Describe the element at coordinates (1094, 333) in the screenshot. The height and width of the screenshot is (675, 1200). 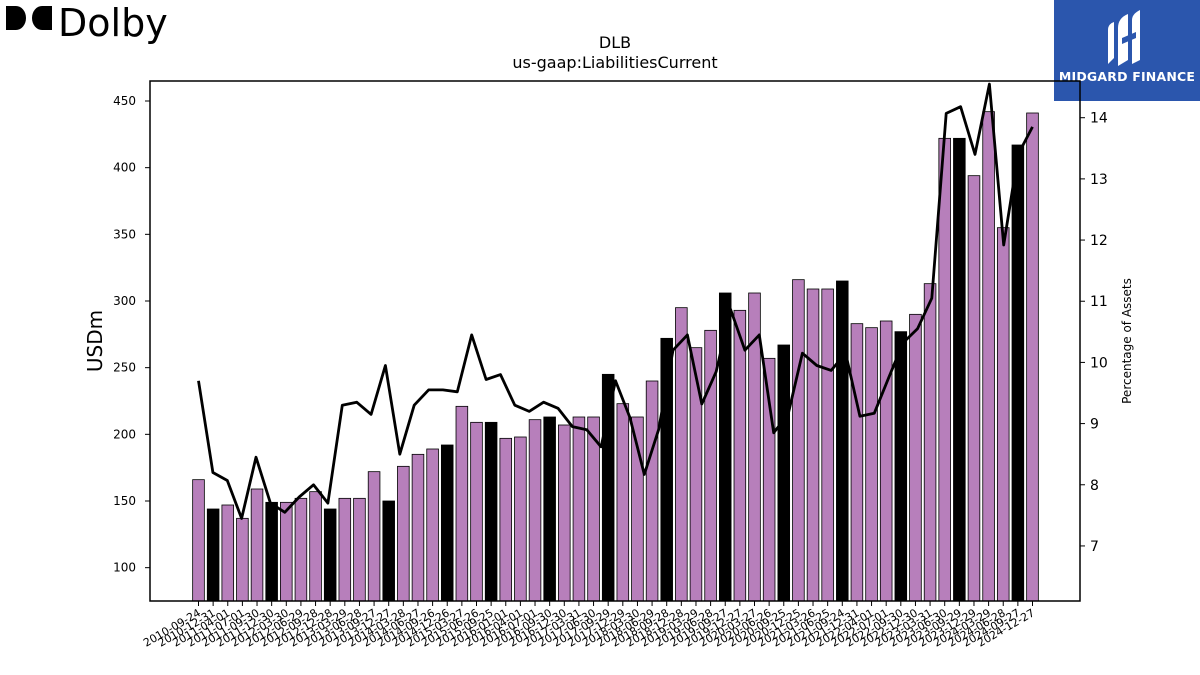
I see `right-y-axis: 7 8 9 10 11 12 13 14` at that location.